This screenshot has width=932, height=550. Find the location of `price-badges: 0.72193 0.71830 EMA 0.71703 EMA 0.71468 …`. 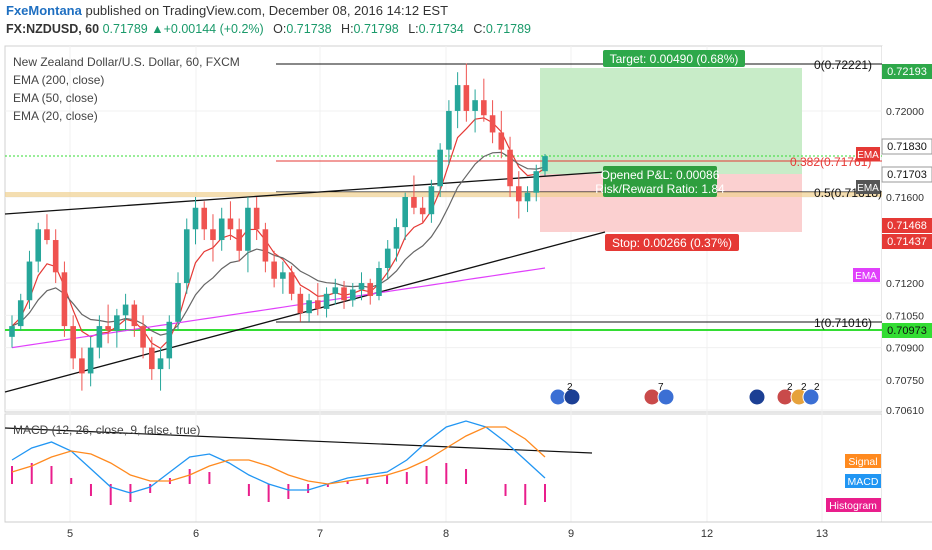

price-badges: 0.72193 0.71830 EMA 0.71703 EMA 0.71468 … is located at coordinates (892, 201).